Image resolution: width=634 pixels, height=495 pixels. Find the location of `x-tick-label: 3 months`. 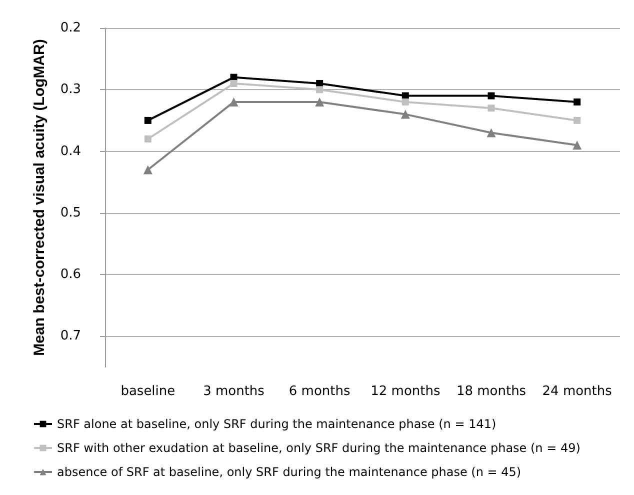

x-tick-label: 3 months is located at coordinates (234, 391).